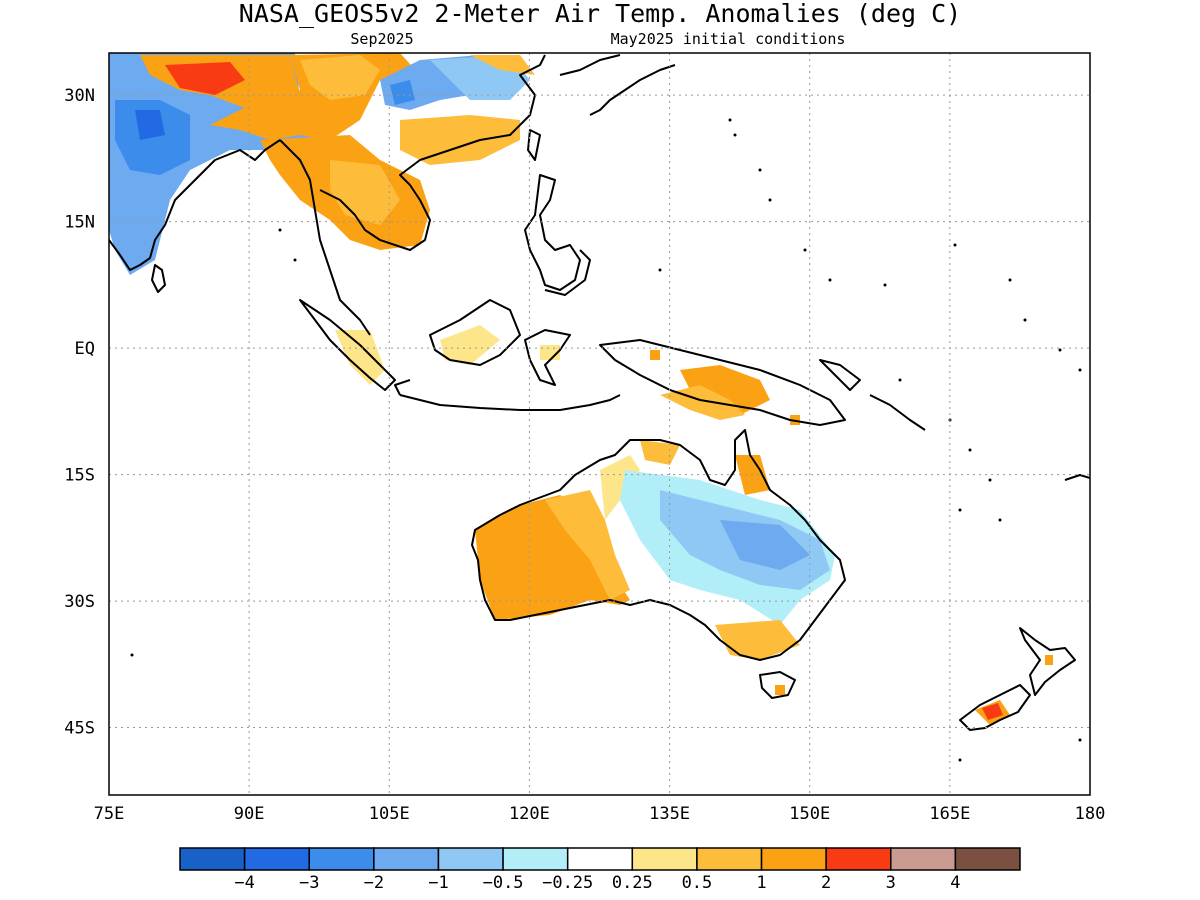 The width and height of the screenshot is (1200, 900). I want to click on valid-month-label: Sep2025, so click(381, 39).